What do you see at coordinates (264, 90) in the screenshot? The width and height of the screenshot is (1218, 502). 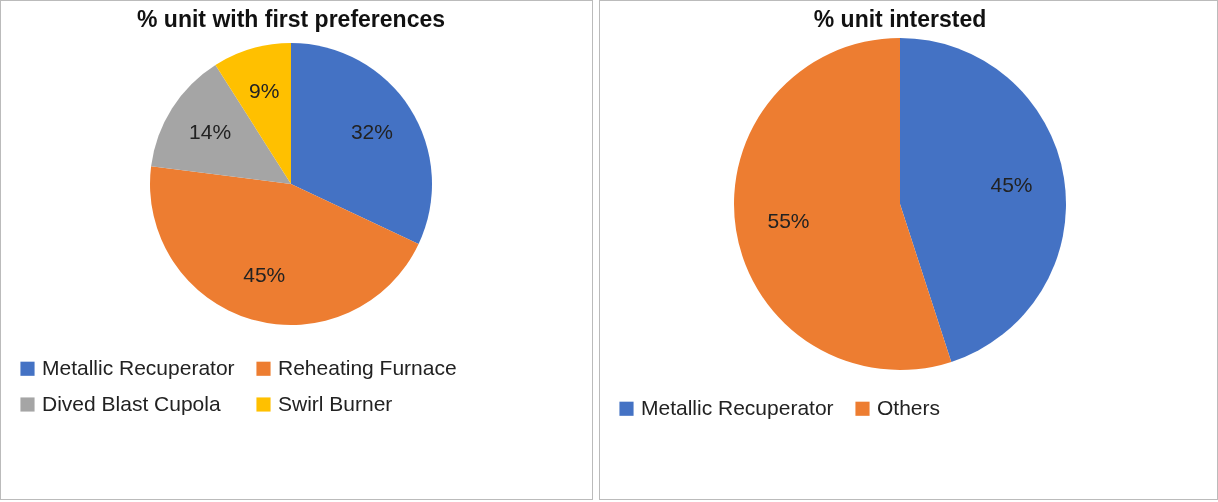 I see `data-label: 9%` at bounding box center [264, 90].